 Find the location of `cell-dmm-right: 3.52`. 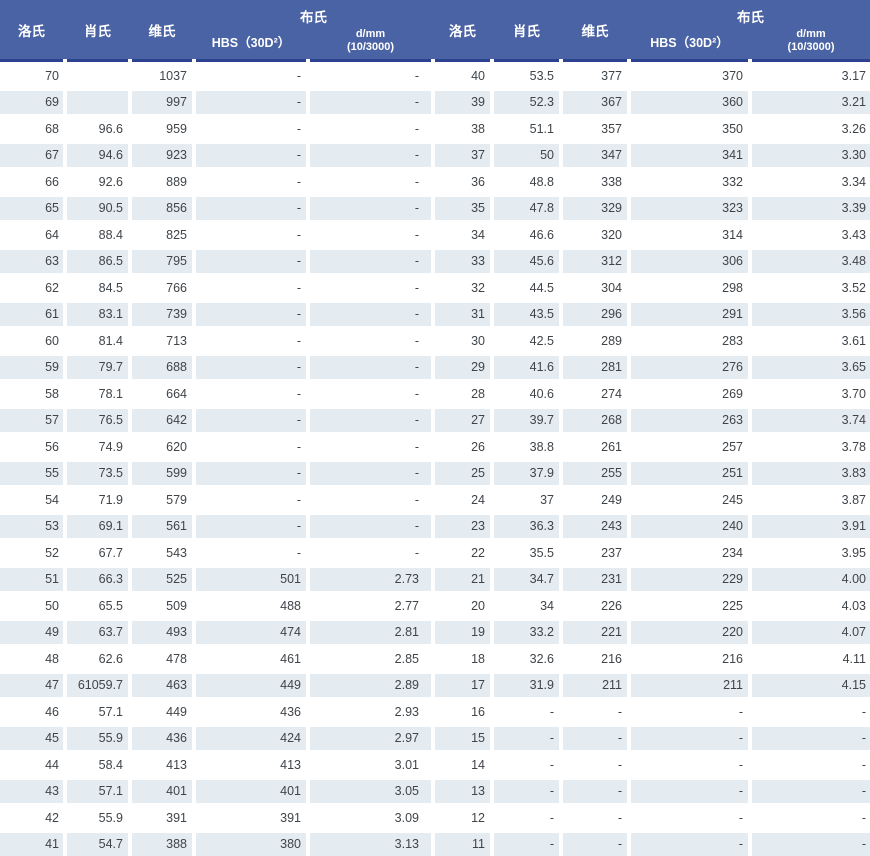

cell-dmm-right: 3.52 is located at coordinates (853, 287).